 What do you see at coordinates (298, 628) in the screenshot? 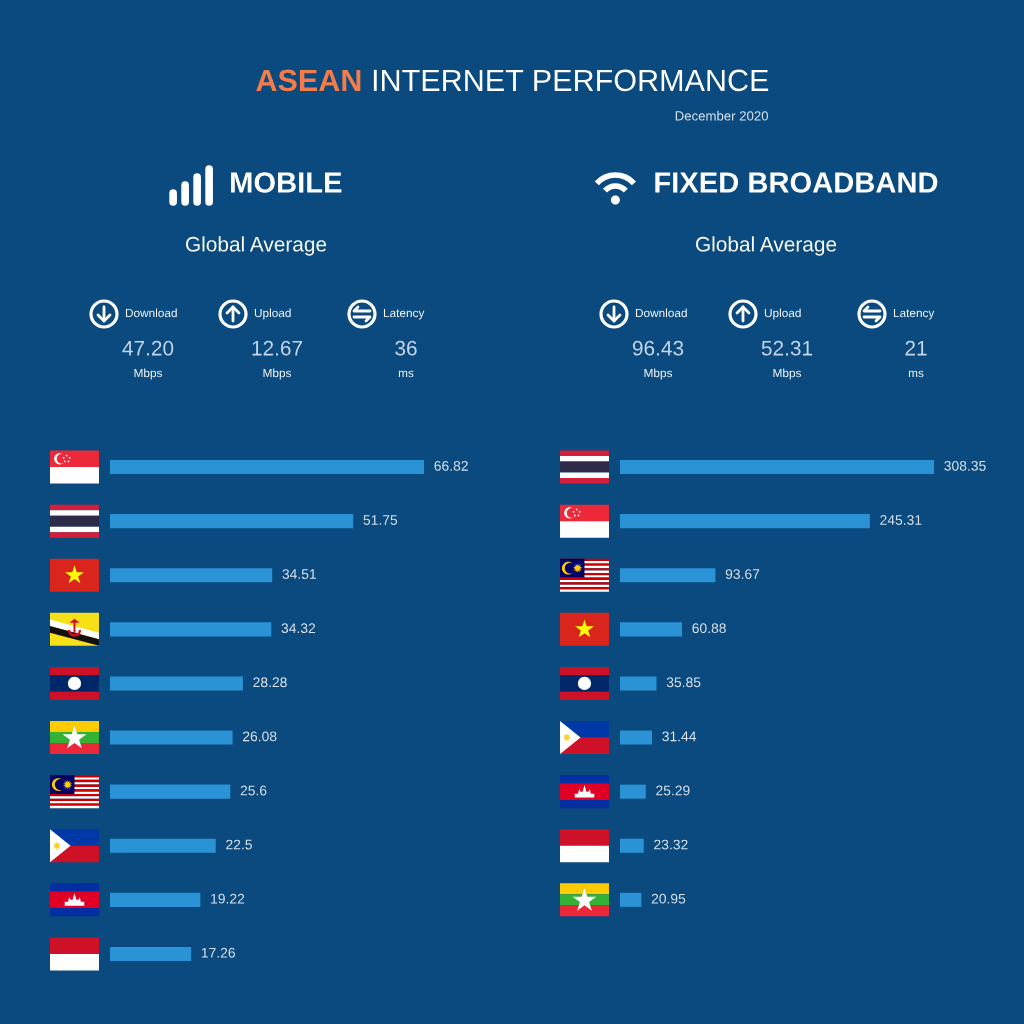
I see `data-label: 34.32` at bounding box center [298, 628].